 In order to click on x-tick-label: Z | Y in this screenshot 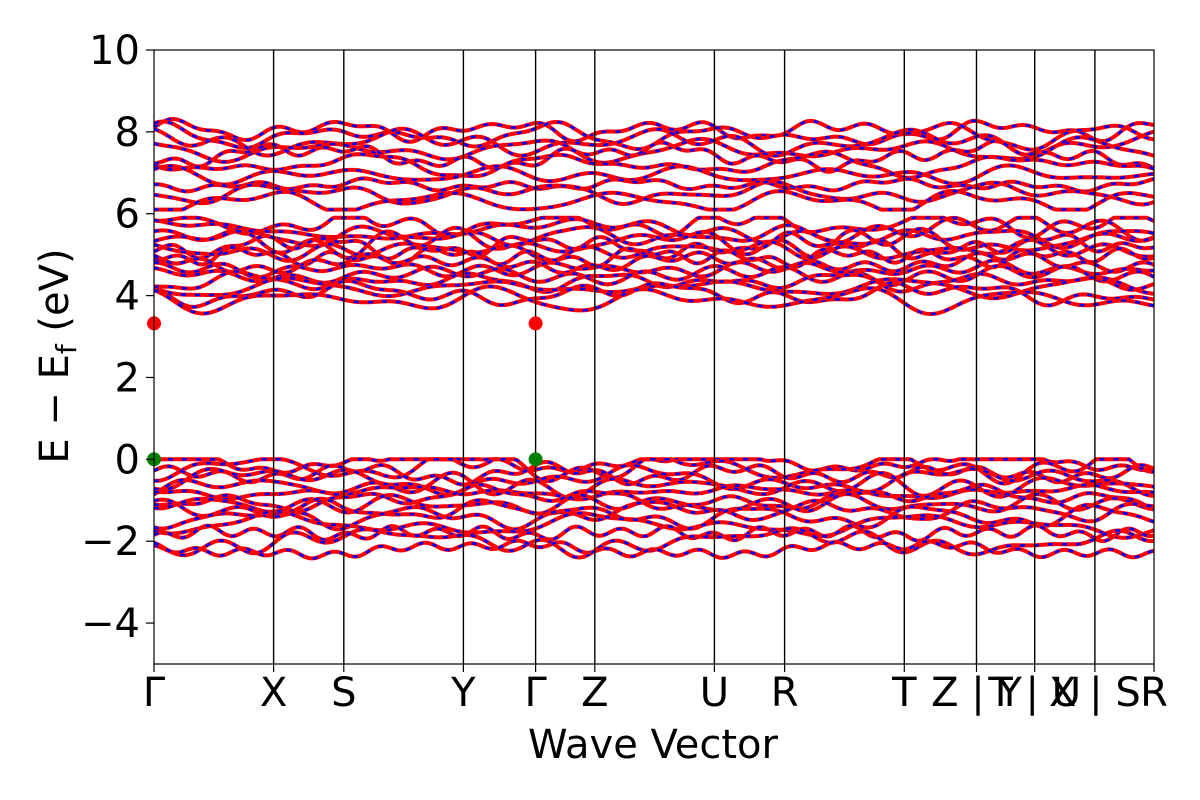, I will do `click(976, 693)`.